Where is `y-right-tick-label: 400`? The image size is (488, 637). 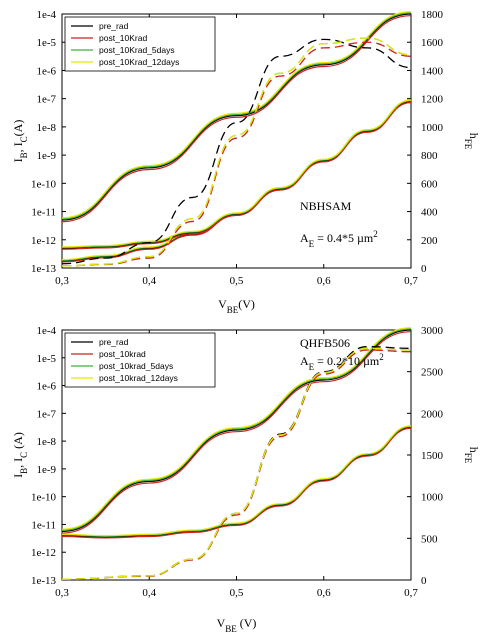 y-right-tick-label: 400 is located at coordinates (429, 213).